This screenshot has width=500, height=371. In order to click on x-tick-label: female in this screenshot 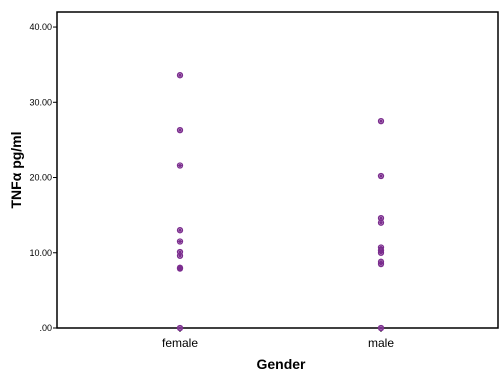, I will do `click(180, 343)`.